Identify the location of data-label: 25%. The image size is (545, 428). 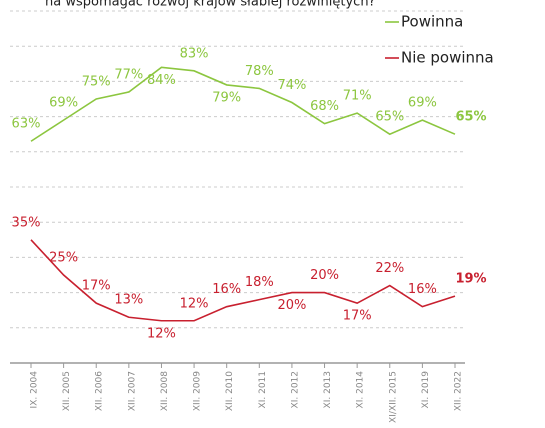
(63, 258).